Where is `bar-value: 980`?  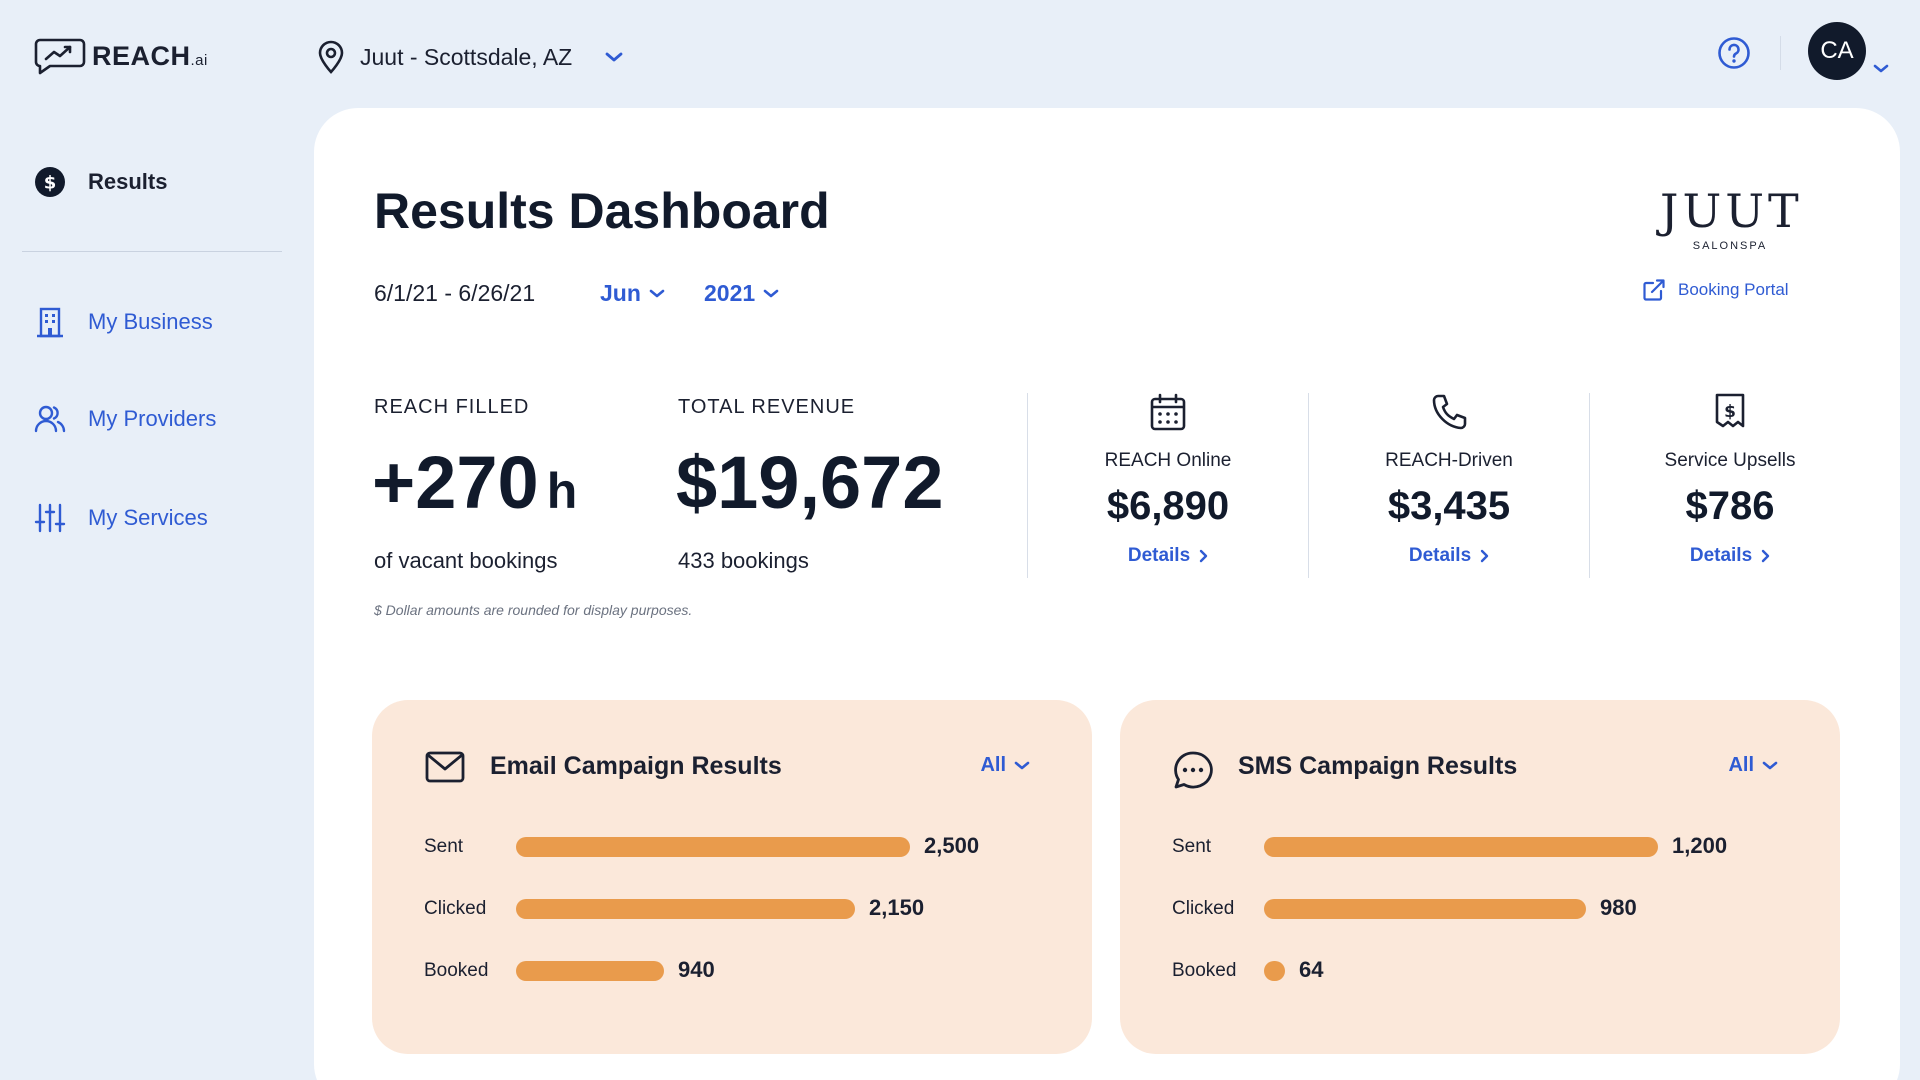 bar-value: 980 is located at coordinates (1618, 907).